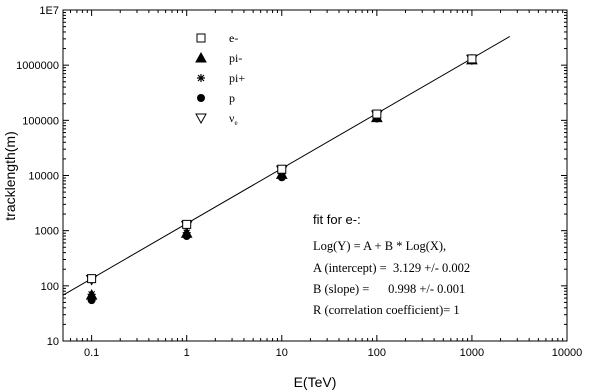  What do you see at coordinates (386, 310) in the screenshot?
I see `annotation-line-4: R (correlation coefficient)= 1` at bounding box center [386, 310].